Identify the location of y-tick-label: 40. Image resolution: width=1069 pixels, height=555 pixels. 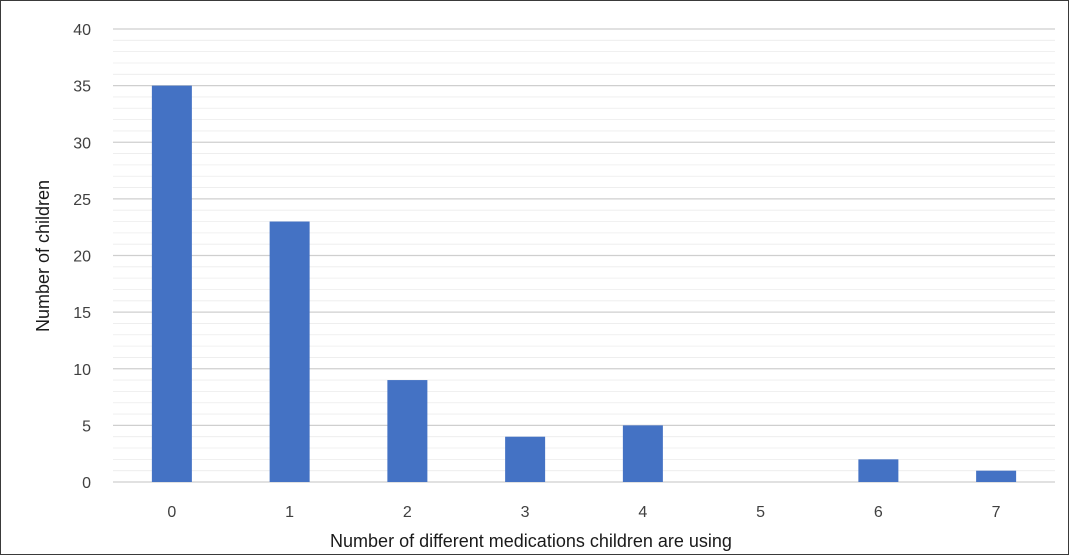
(82, 30).